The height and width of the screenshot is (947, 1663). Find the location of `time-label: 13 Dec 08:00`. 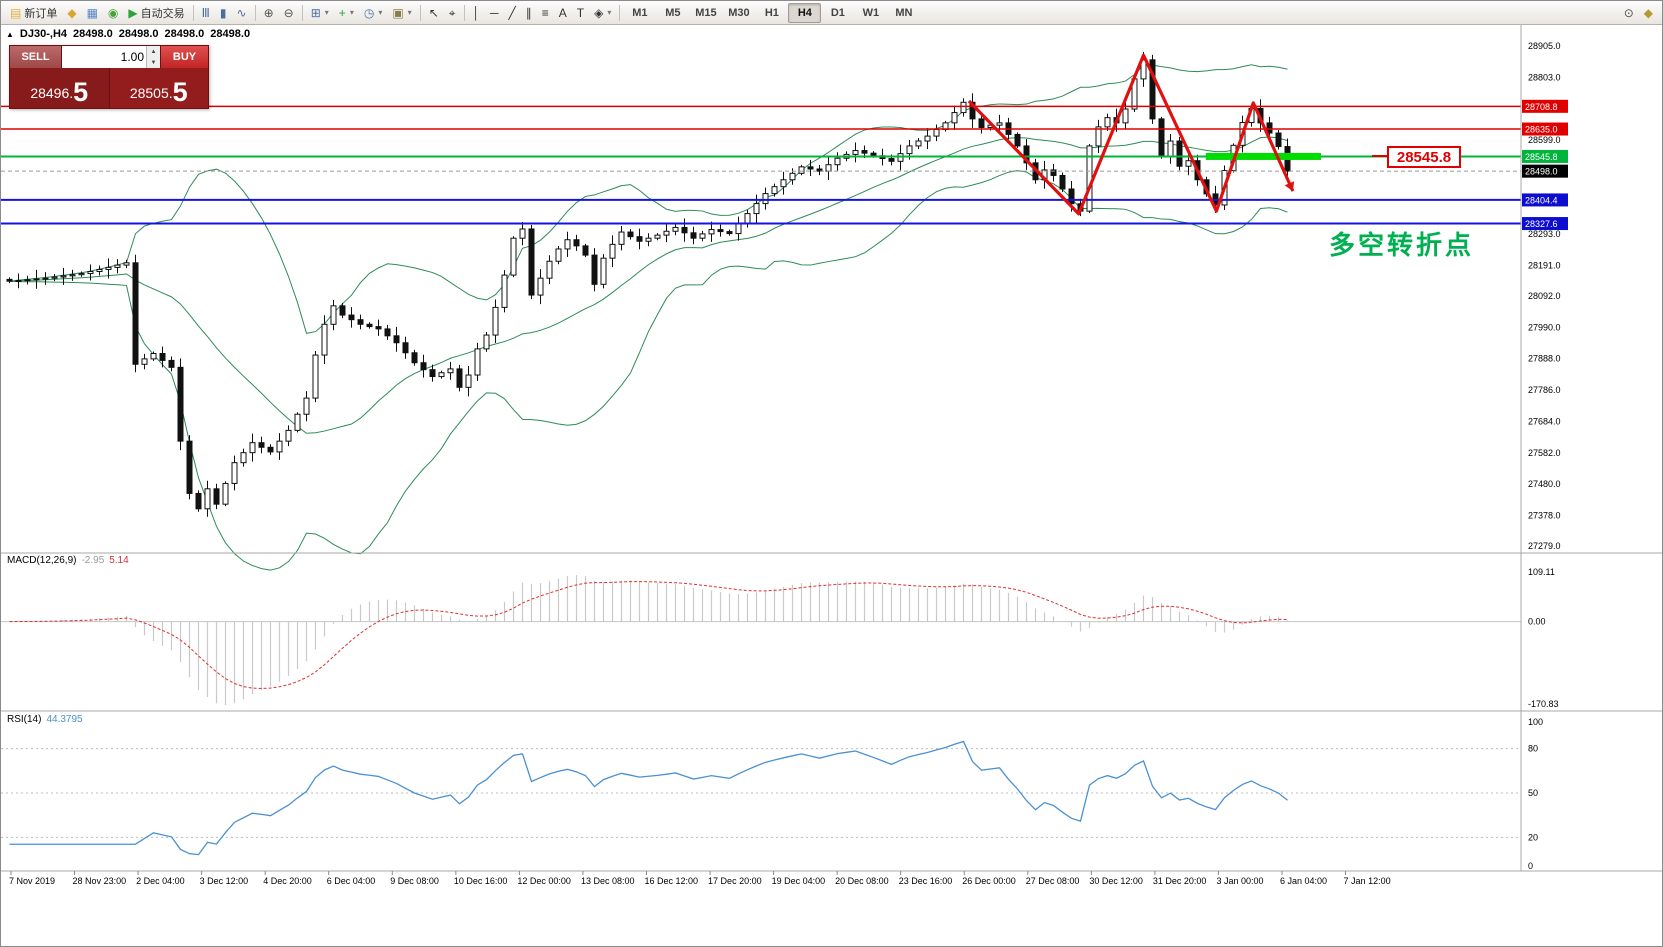

time-label: 13 Dec 08:00 is located at coordinates (607, 881).